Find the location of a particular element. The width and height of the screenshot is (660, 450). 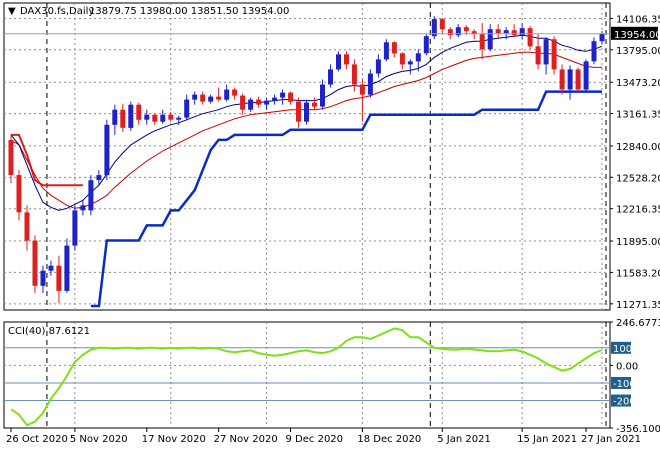

price-tick-label: 12216.35 is located at coordinates (638, 210).